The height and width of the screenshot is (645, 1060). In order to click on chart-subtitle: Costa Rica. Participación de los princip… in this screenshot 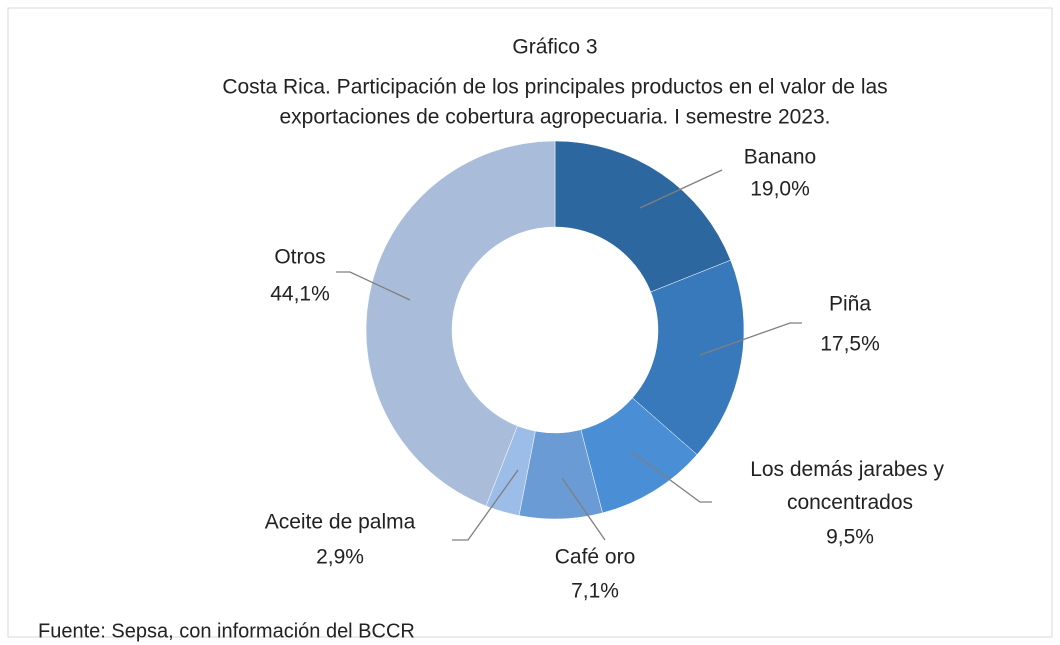, I will do `click(554, 87)`.